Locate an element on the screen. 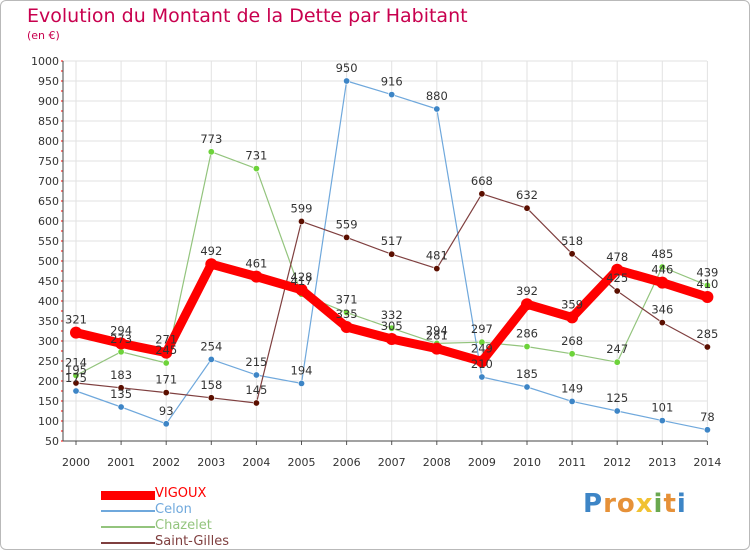  legend-label: Saint-Gilles is located at coordinates (192, 541).